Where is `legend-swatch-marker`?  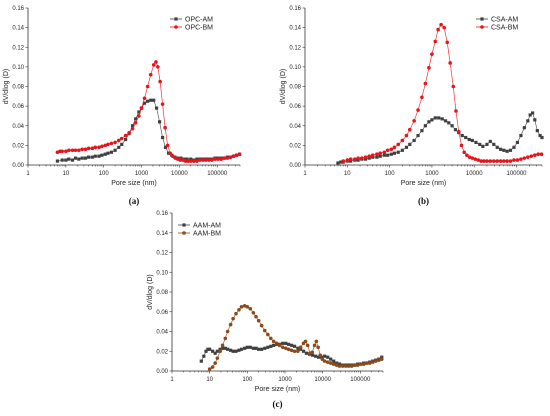 legend-swatch-marker is located at coordinates (482, 27).